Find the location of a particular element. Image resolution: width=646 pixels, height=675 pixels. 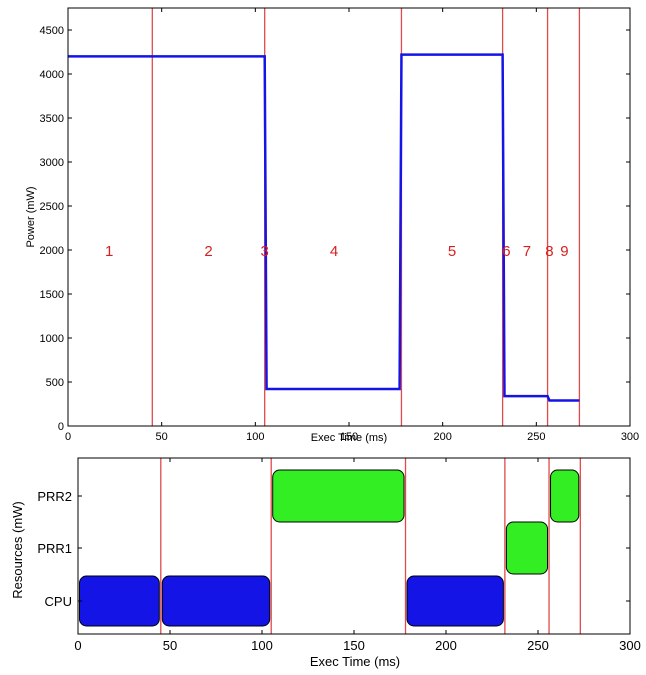

resource-label: PRR1 is located at coordinates (54, 548).